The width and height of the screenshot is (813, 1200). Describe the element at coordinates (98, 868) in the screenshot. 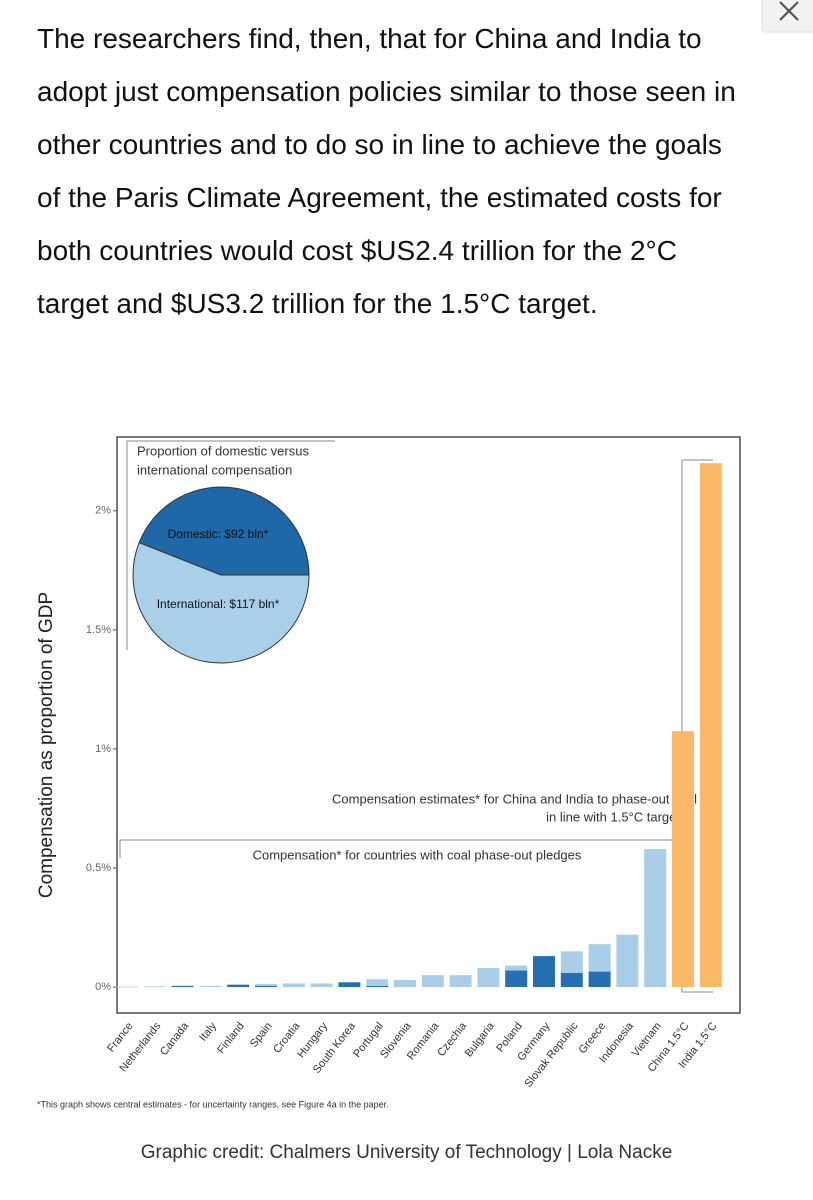

I see `y-tick-label: 0.5%` at that location.